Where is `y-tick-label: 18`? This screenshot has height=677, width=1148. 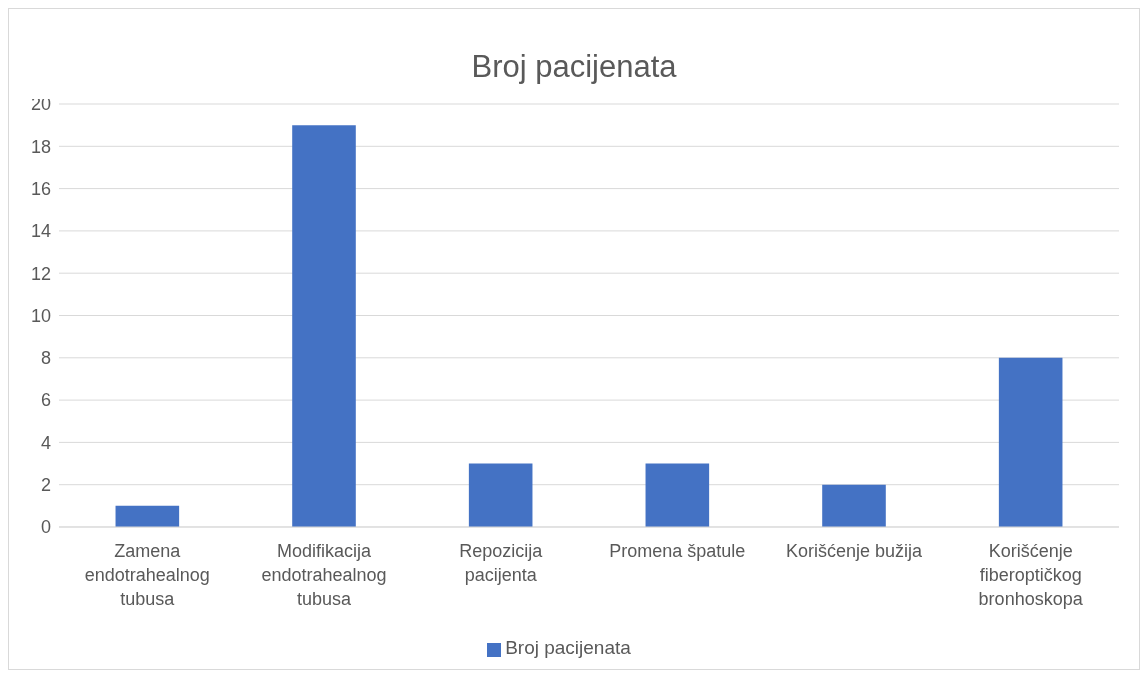 y-tick-label: 18 is located at coordinates (40, 146).